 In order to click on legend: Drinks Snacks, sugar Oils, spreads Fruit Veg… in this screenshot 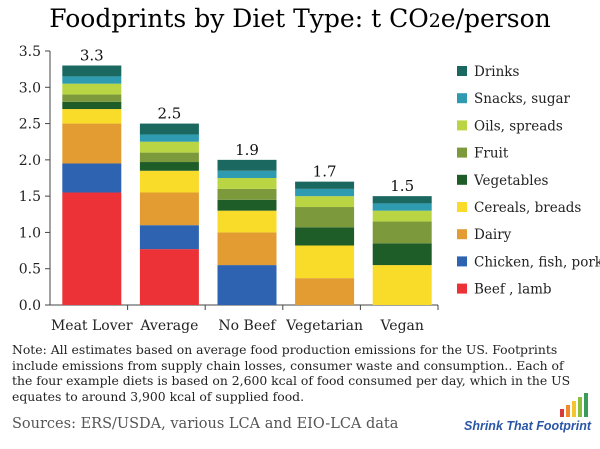, I will do `click(528, 181)`.